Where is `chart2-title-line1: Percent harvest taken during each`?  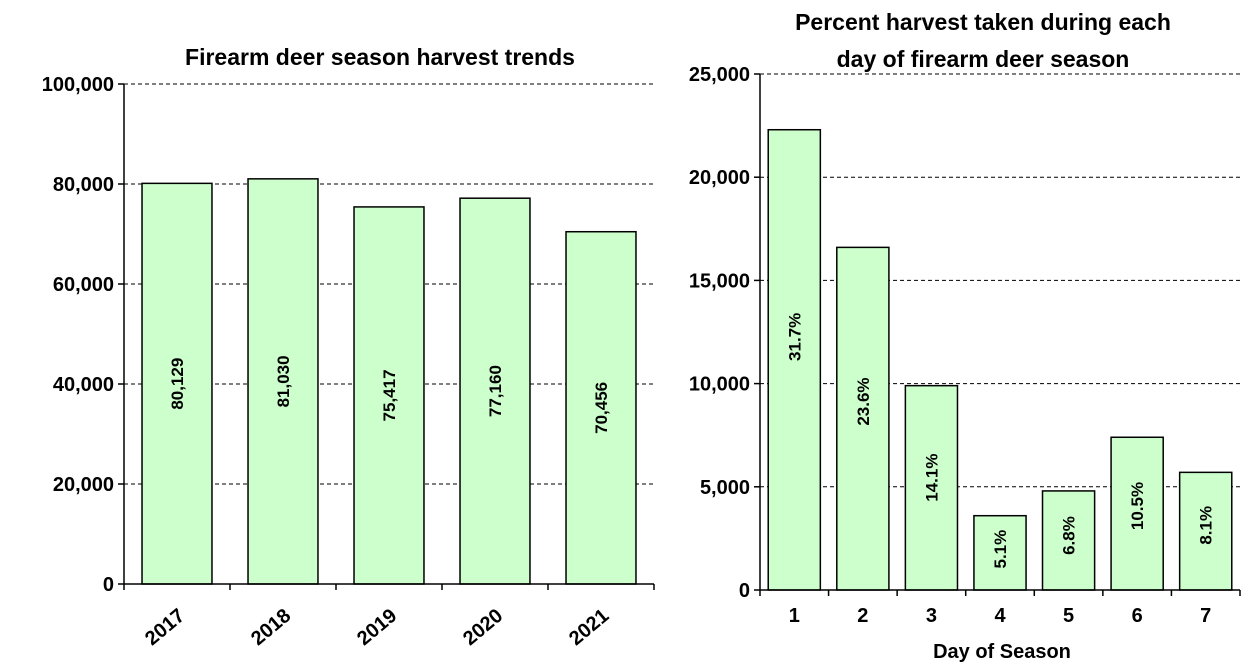
chart2-title-line1: Percent harvest taken during each is located at coordinates (983, 22).